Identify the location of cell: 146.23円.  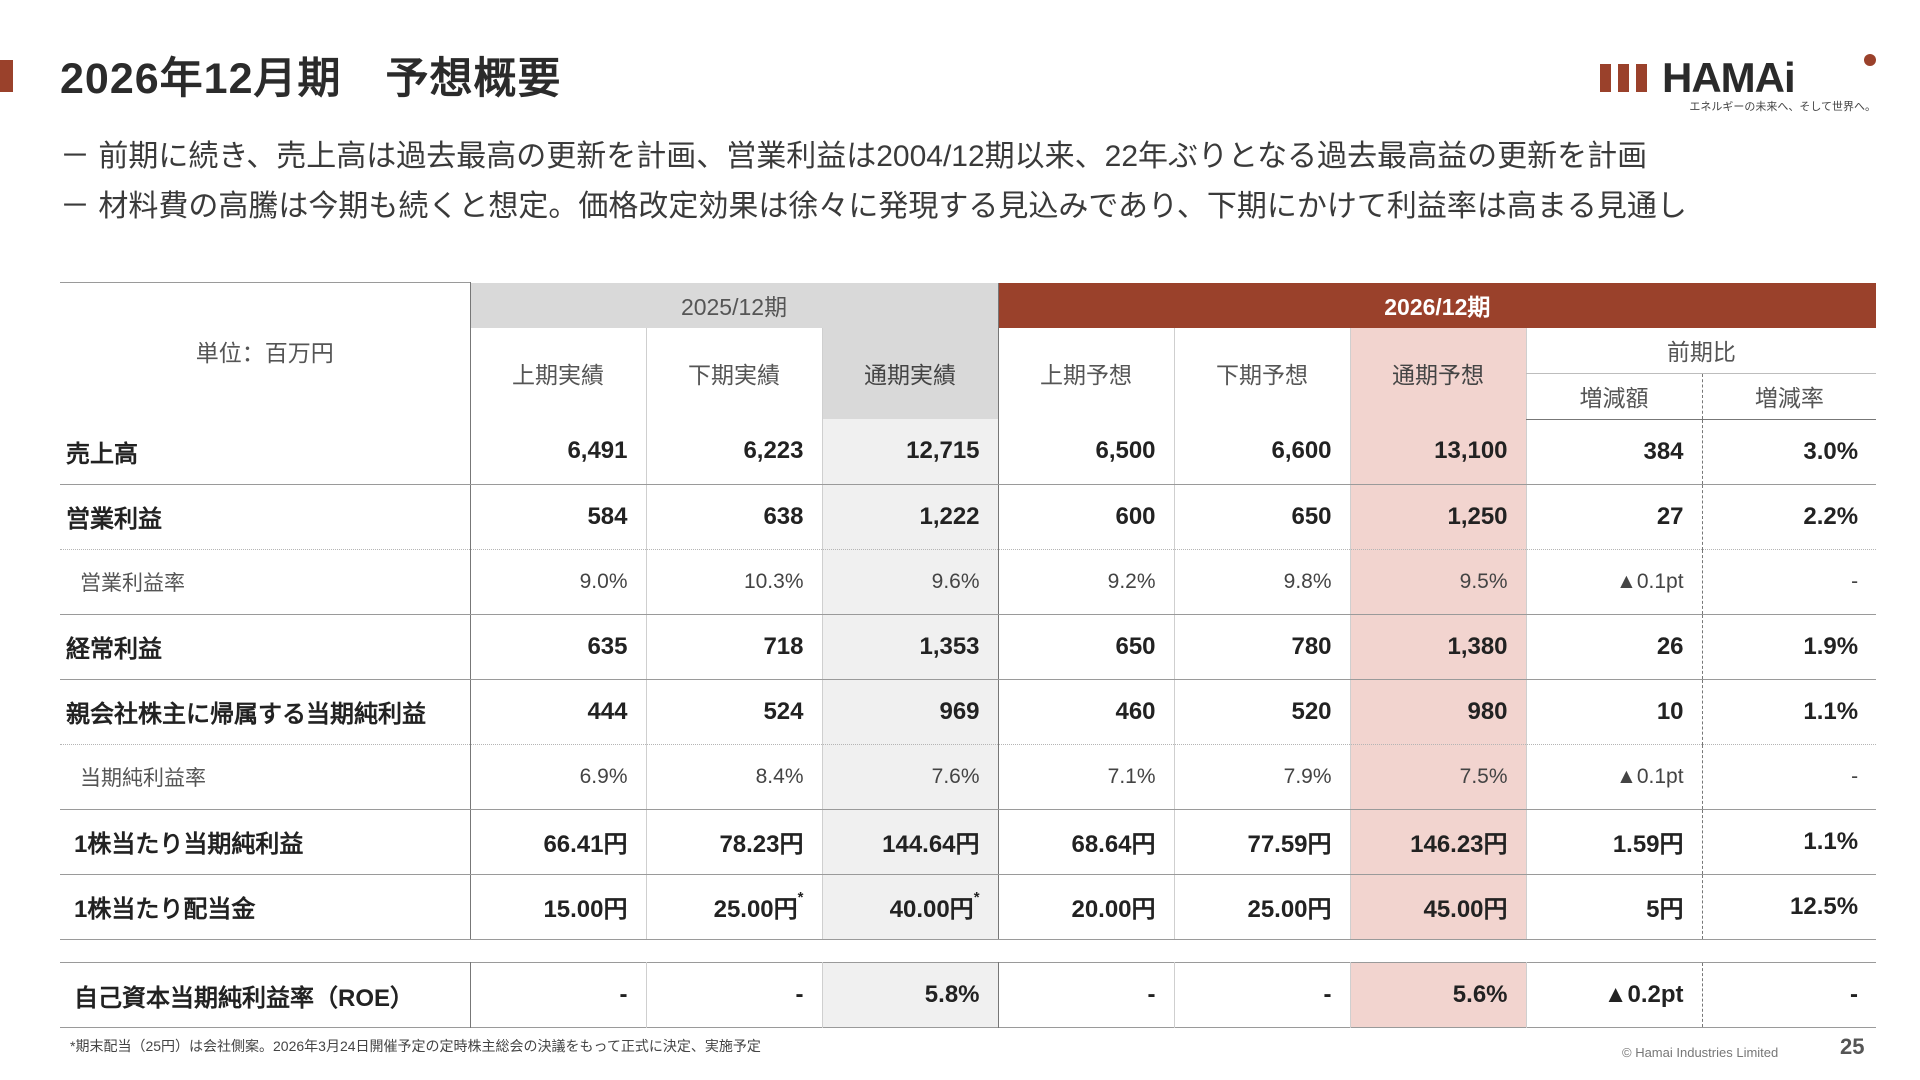
(1438, 842).